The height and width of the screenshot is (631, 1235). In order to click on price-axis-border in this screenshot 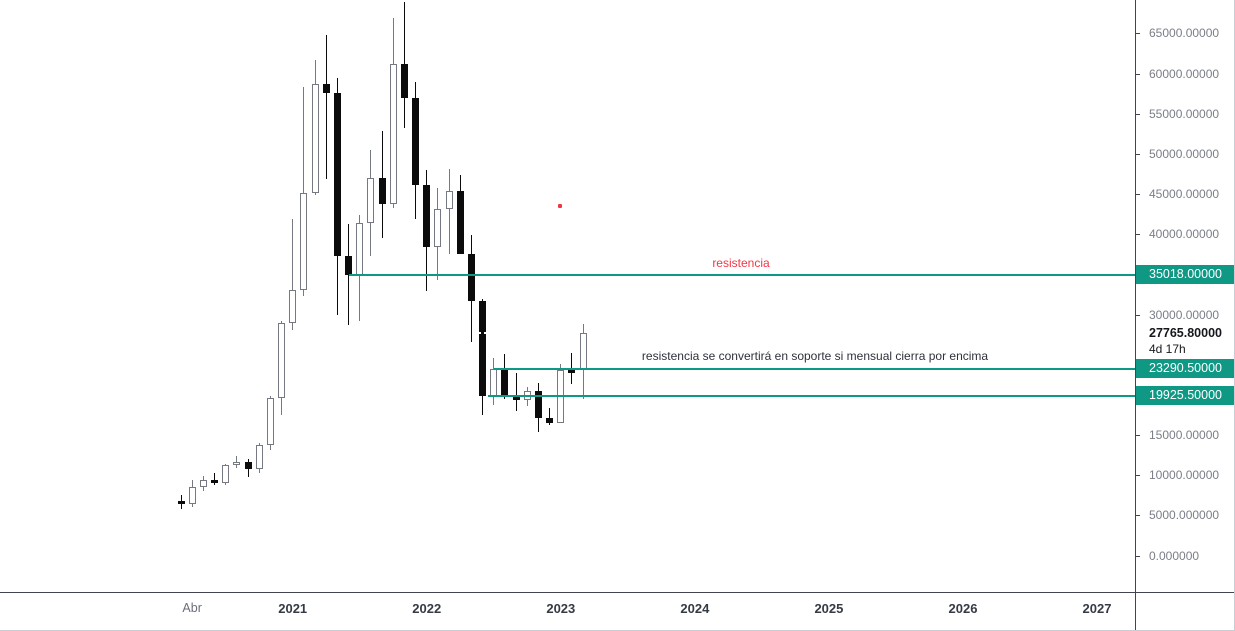, I will do `click(1135, 315)`.